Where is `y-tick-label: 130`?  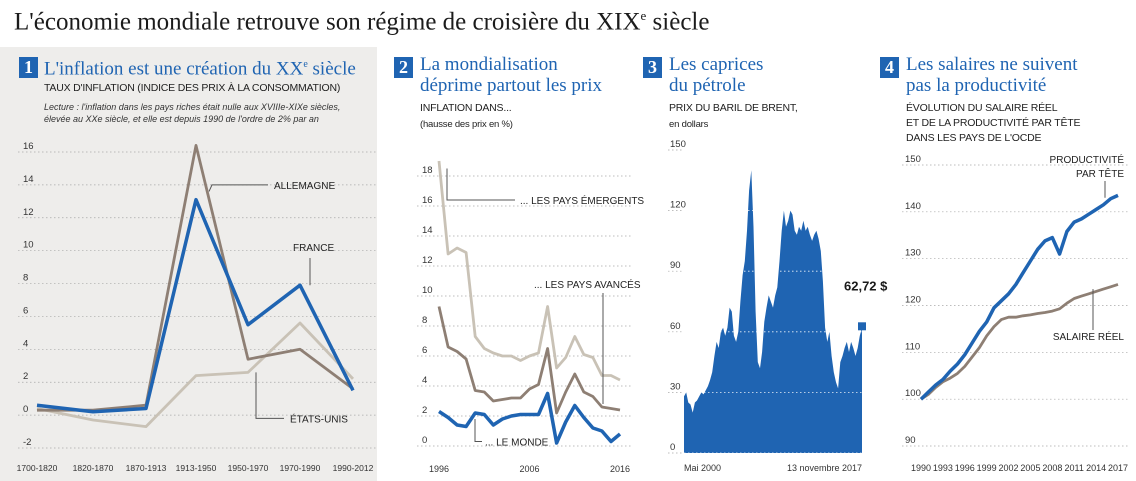 y-tick-label: 130 is located at coordinates (913, 253).